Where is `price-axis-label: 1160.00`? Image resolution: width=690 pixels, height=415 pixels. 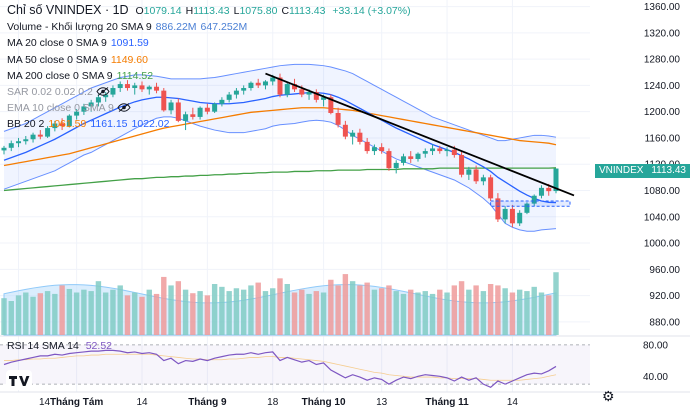
price-axis-label: 1160.00 is located at coordinates (663, 138).